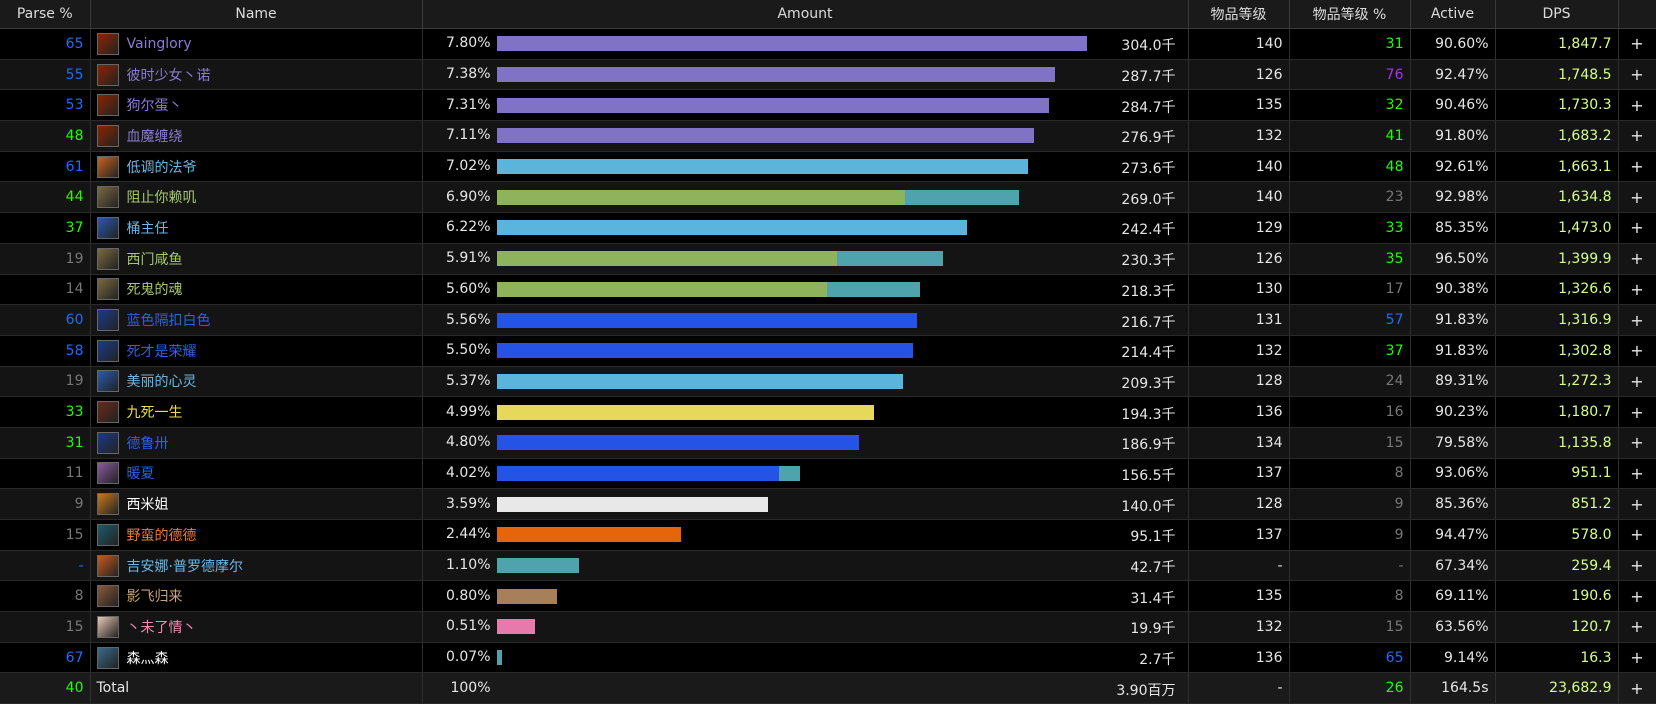  I want to click on player-row: 8 影飞归来 0.80% 31.4千 135 8 69.11% 190.6 +, so click(828, 596).